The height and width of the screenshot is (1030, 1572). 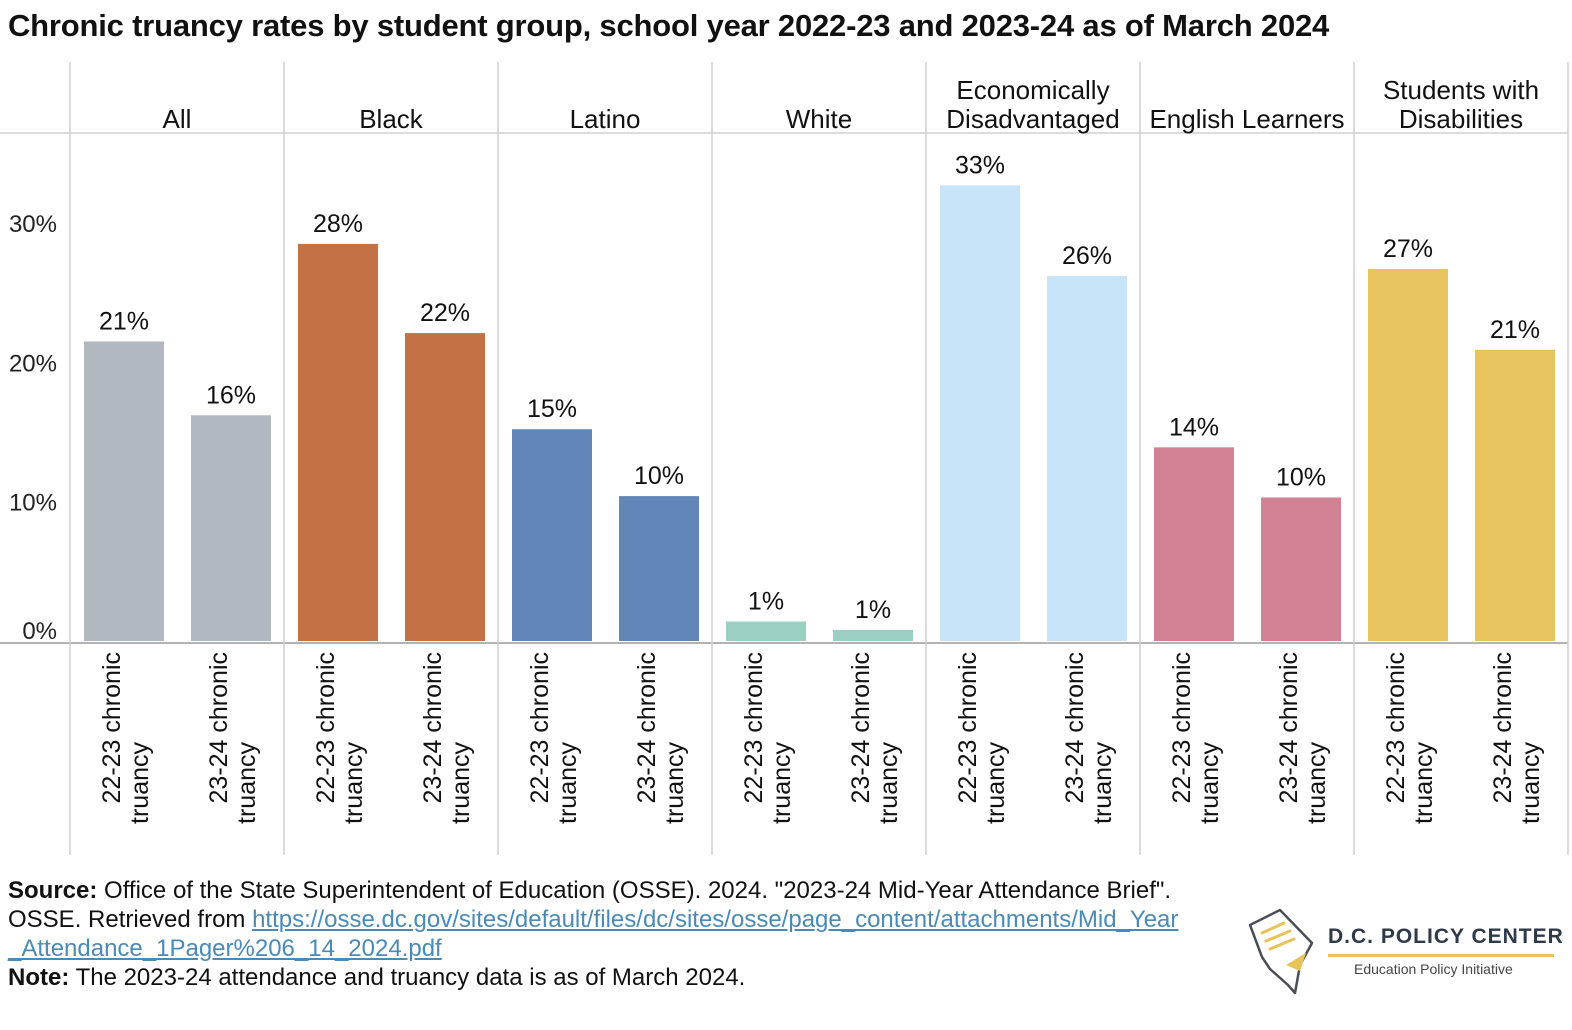 What do you see at coordinates (1461, 90) in the screenshot?
I see `group-header: Students with` at bounding box center [1461, 90].